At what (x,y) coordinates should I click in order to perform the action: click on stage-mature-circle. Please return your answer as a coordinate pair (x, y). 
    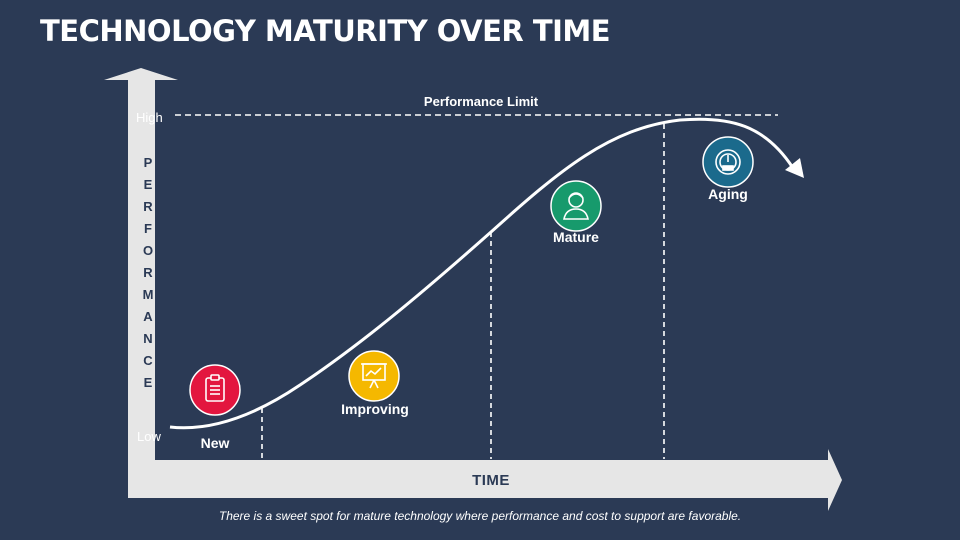
    Looking at the image, I should click on (576, 206).